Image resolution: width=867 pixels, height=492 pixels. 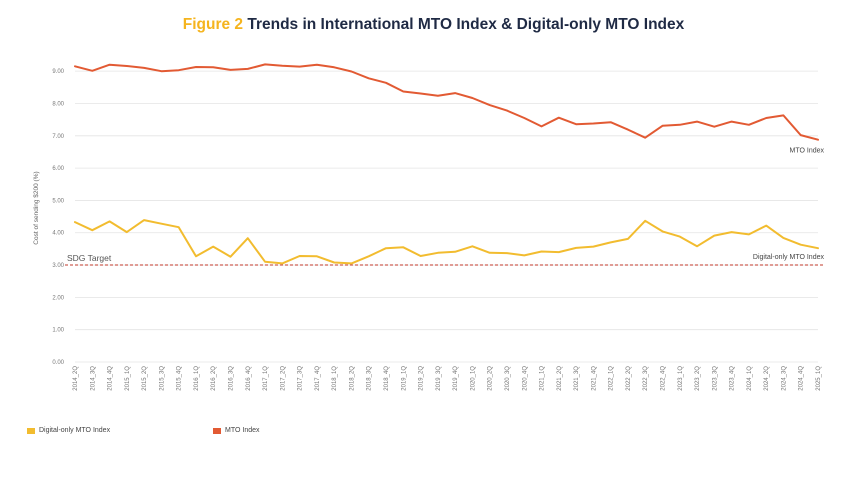 What do you see at coordinates (646, 378) in the screenshot?
I see `x-tick-label: 2022_3Q` at bounding box center [646, 378].